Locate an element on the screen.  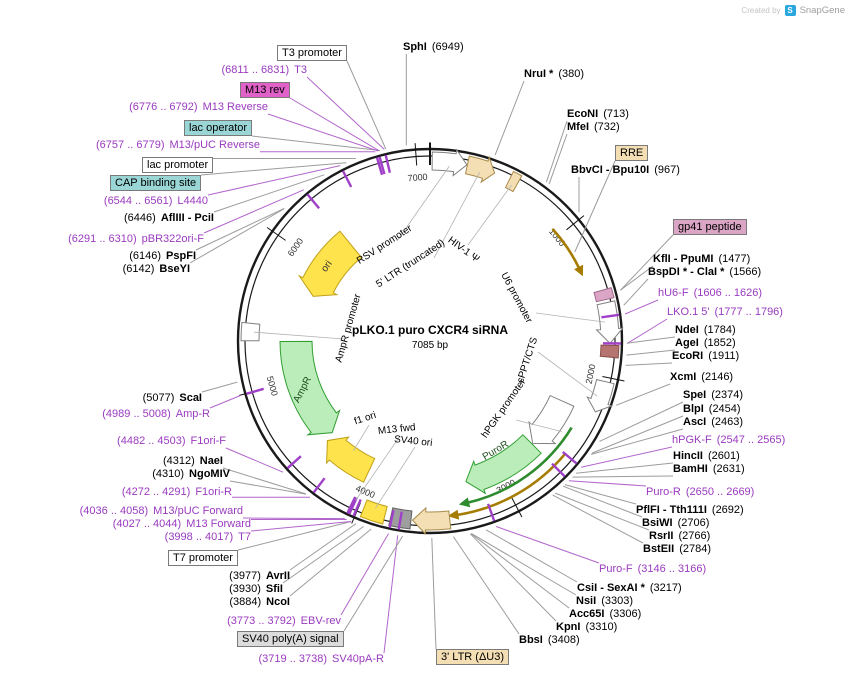
primer-label-hpgk-f: hPGK-F (2547 .. 2565) is located at coordinates (728, 440).